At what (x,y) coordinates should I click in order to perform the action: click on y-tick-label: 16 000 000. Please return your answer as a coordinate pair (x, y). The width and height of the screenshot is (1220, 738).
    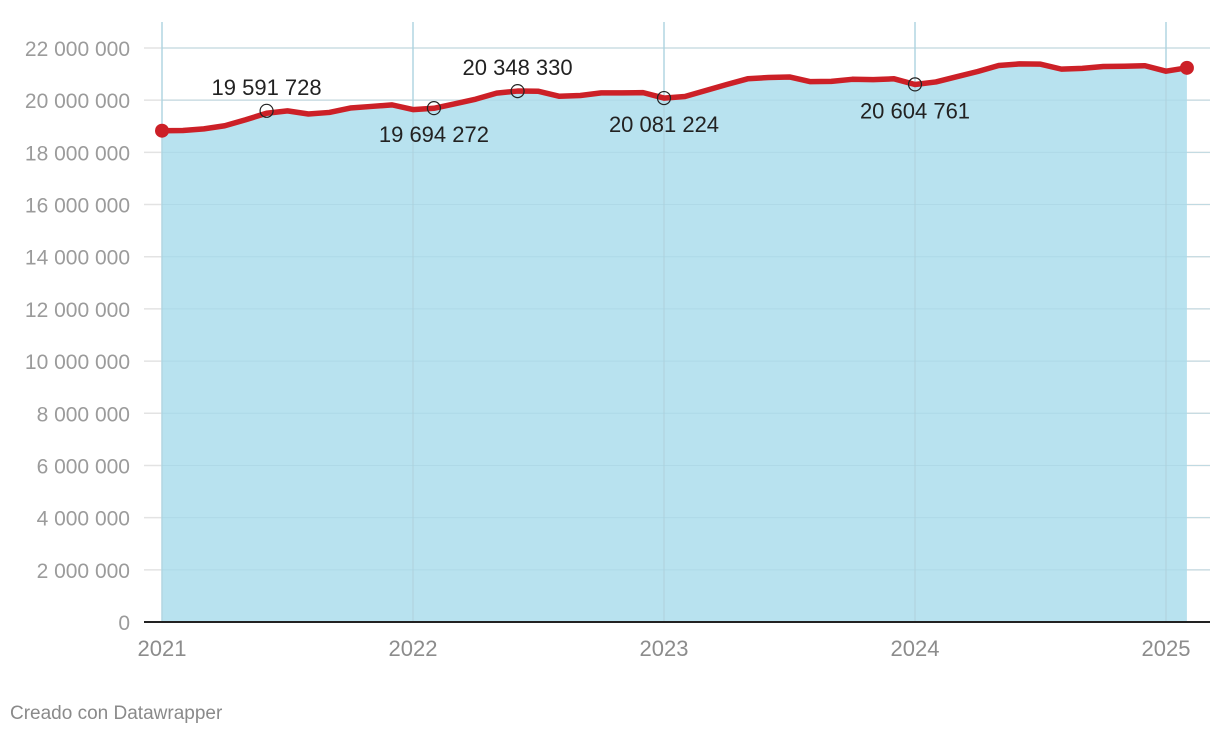
    Looking at the image, I should click on (77, 206).